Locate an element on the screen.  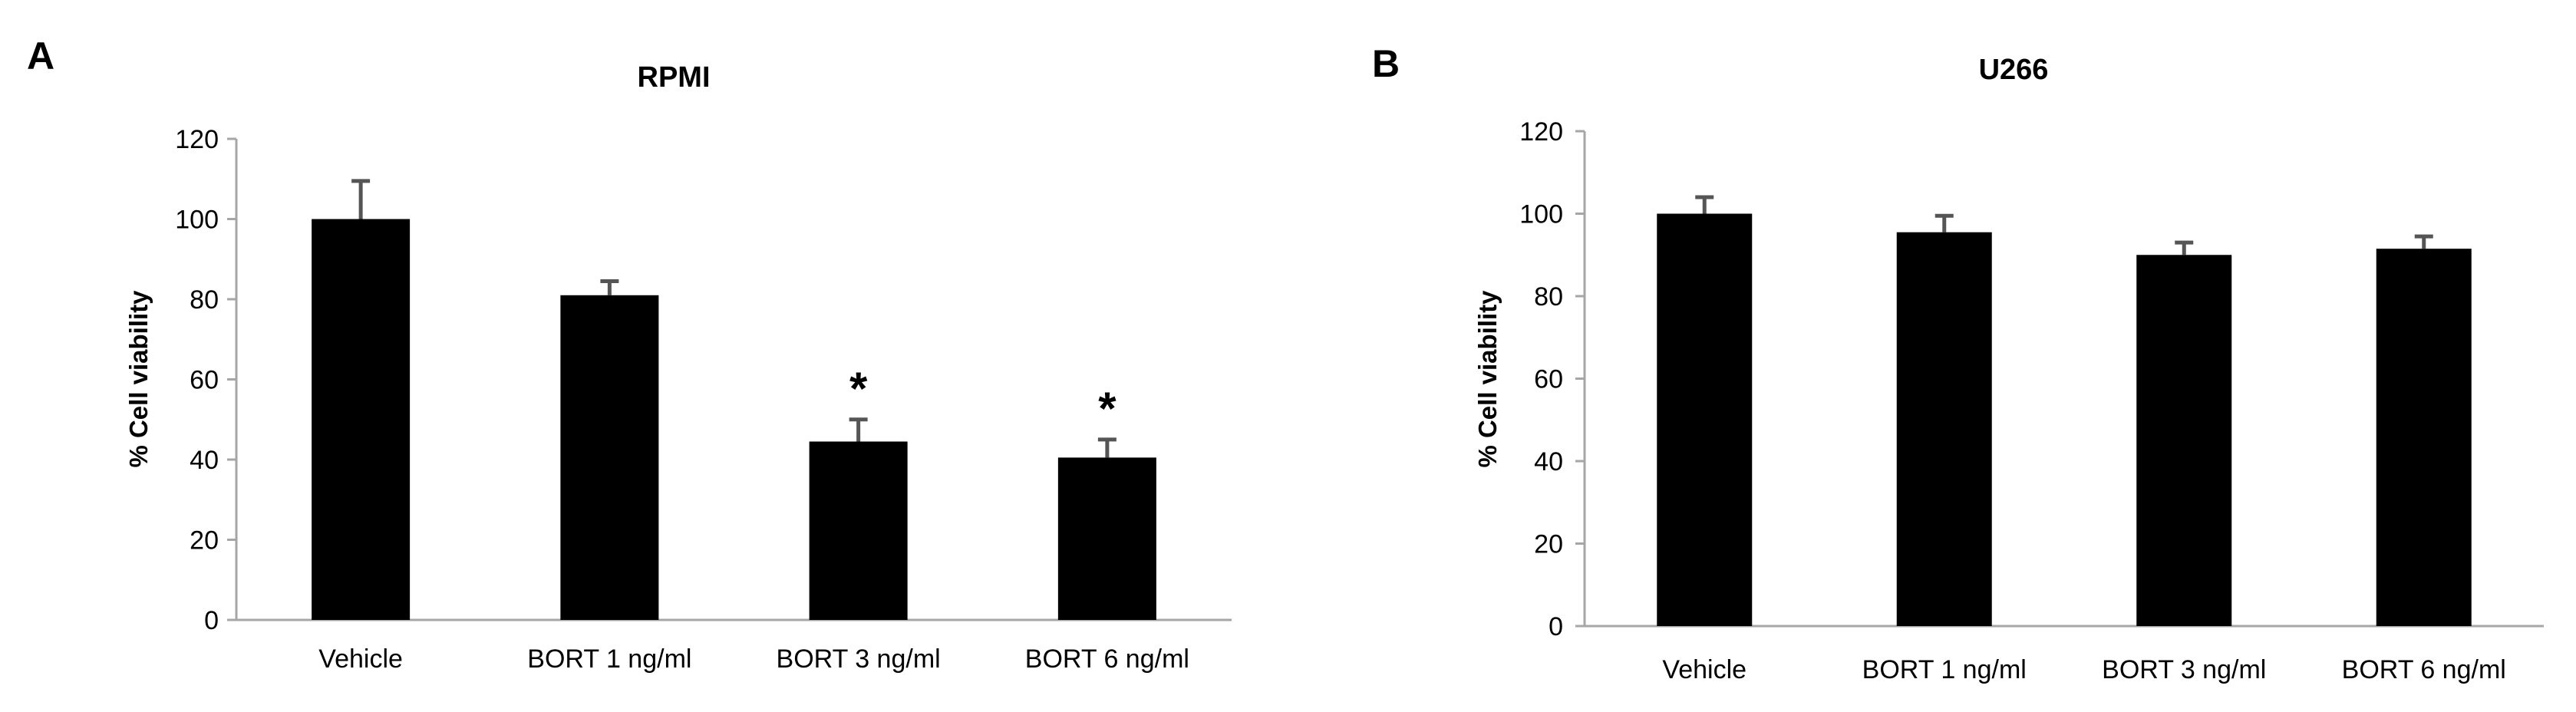
chart-title: RPMI is located at coordinates (674, 77).